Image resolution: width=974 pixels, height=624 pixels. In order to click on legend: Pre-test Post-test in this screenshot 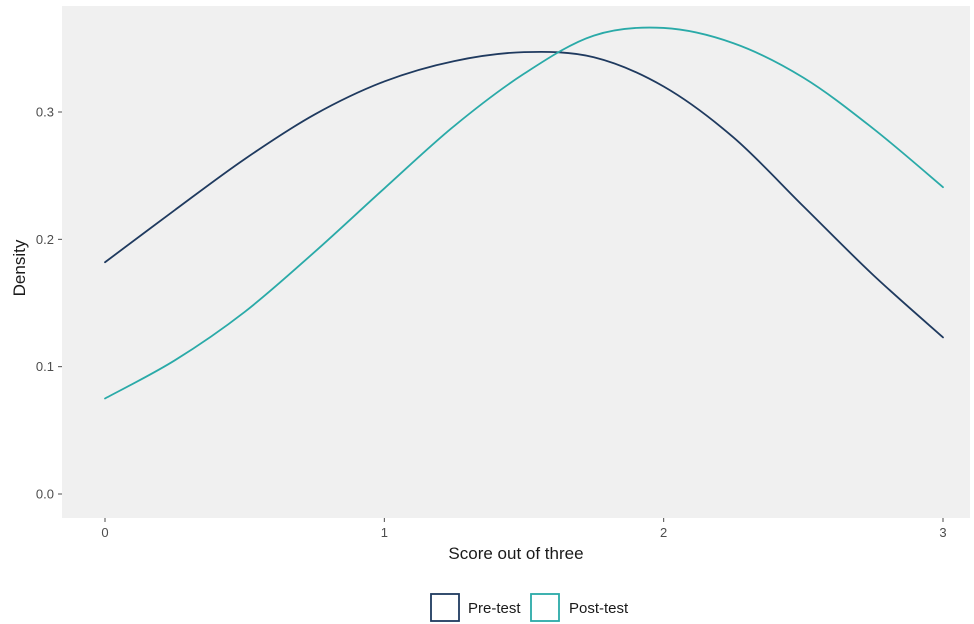, I will do `click(529, 607)`.